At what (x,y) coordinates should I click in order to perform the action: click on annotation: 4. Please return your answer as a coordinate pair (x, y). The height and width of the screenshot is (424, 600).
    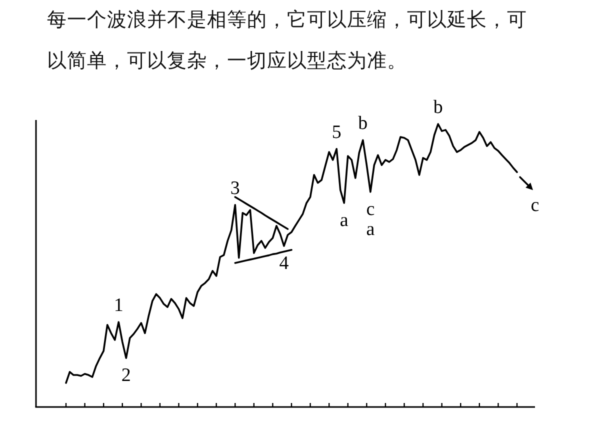
    Looking at the image, I should click on (284, 263).